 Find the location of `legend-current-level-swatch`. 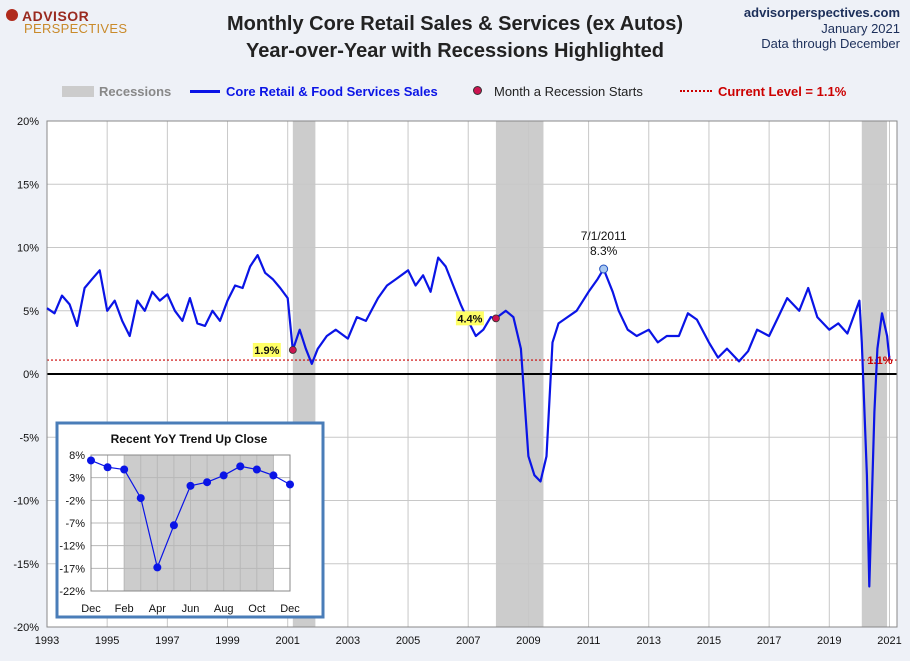

legend-current-level-swatch is located at coordinates (696, 91).